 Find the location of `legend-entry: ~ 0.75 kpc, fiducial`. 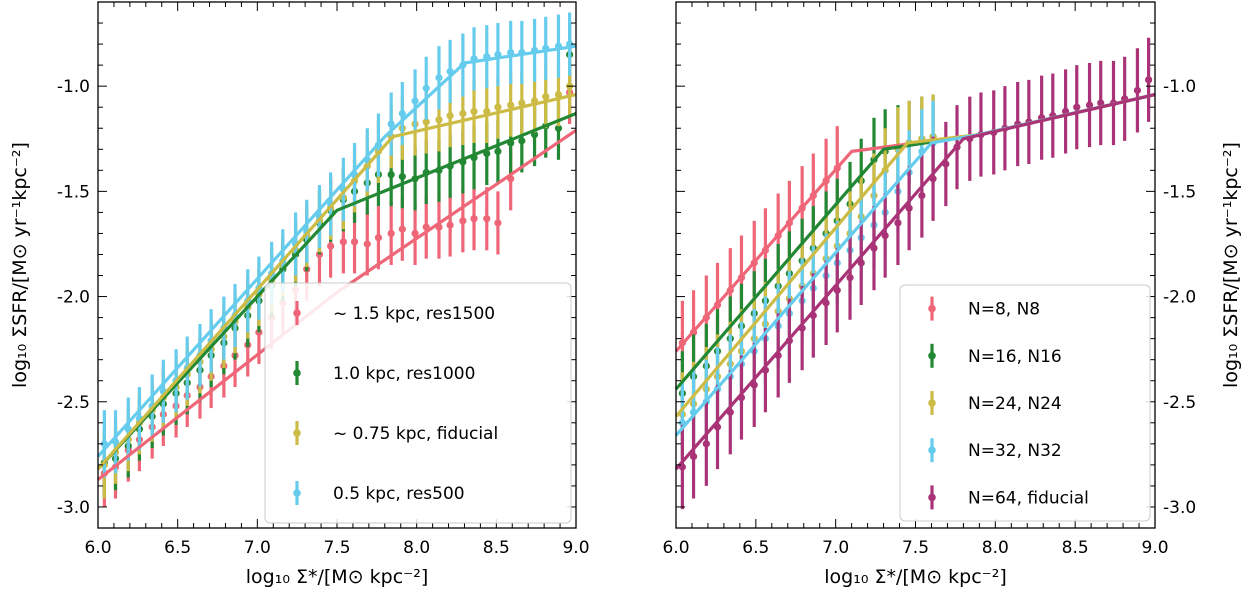

legend-entry: ~ 0.75 kpc, fiducial is located at coordinates (415, 434).